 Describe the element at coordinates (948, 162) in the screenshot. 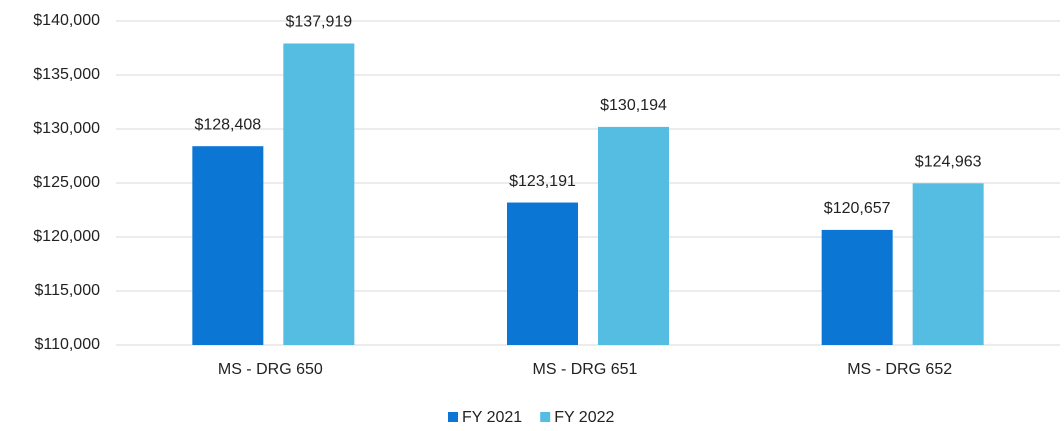

I see `value-label: $124,963` at that location.